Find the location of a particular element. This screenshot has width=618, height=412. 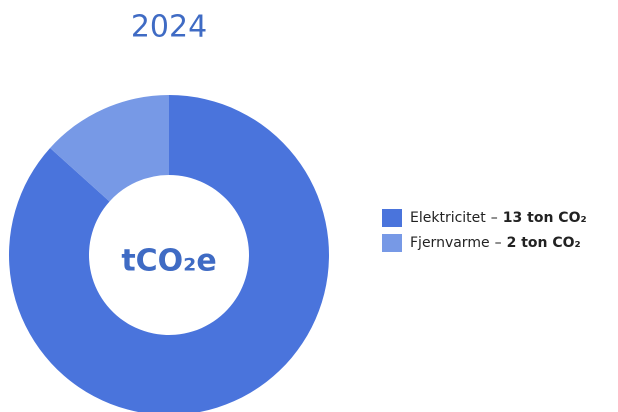

legend-entry: Fjernvarme –2 ton CO₂ is located at coordinates (495, 243).